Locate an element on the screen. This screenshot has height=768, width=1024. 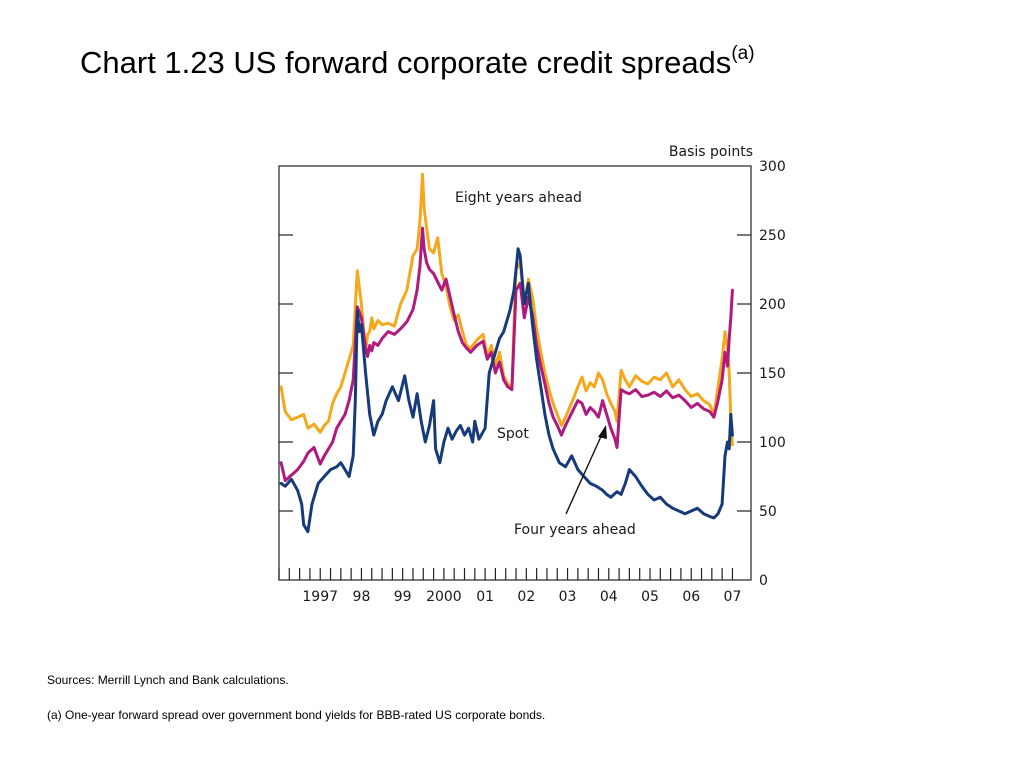
four-years-ahead-arrow-head is located at coordinates (602, 432).